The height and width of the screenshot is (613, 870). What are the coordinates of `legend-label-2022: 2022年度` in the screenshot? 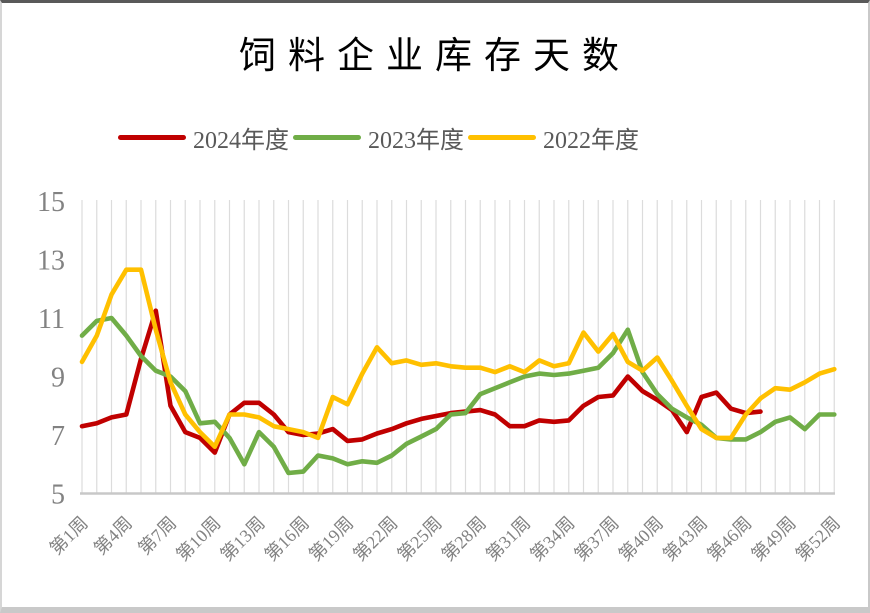 It's located at (591, 141).